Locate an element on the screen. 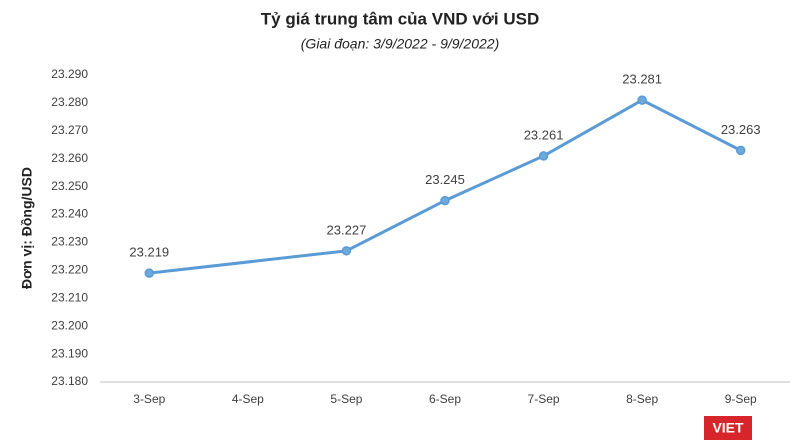  x-tick-label: 8-Sep is located at coordinates (642, 399).